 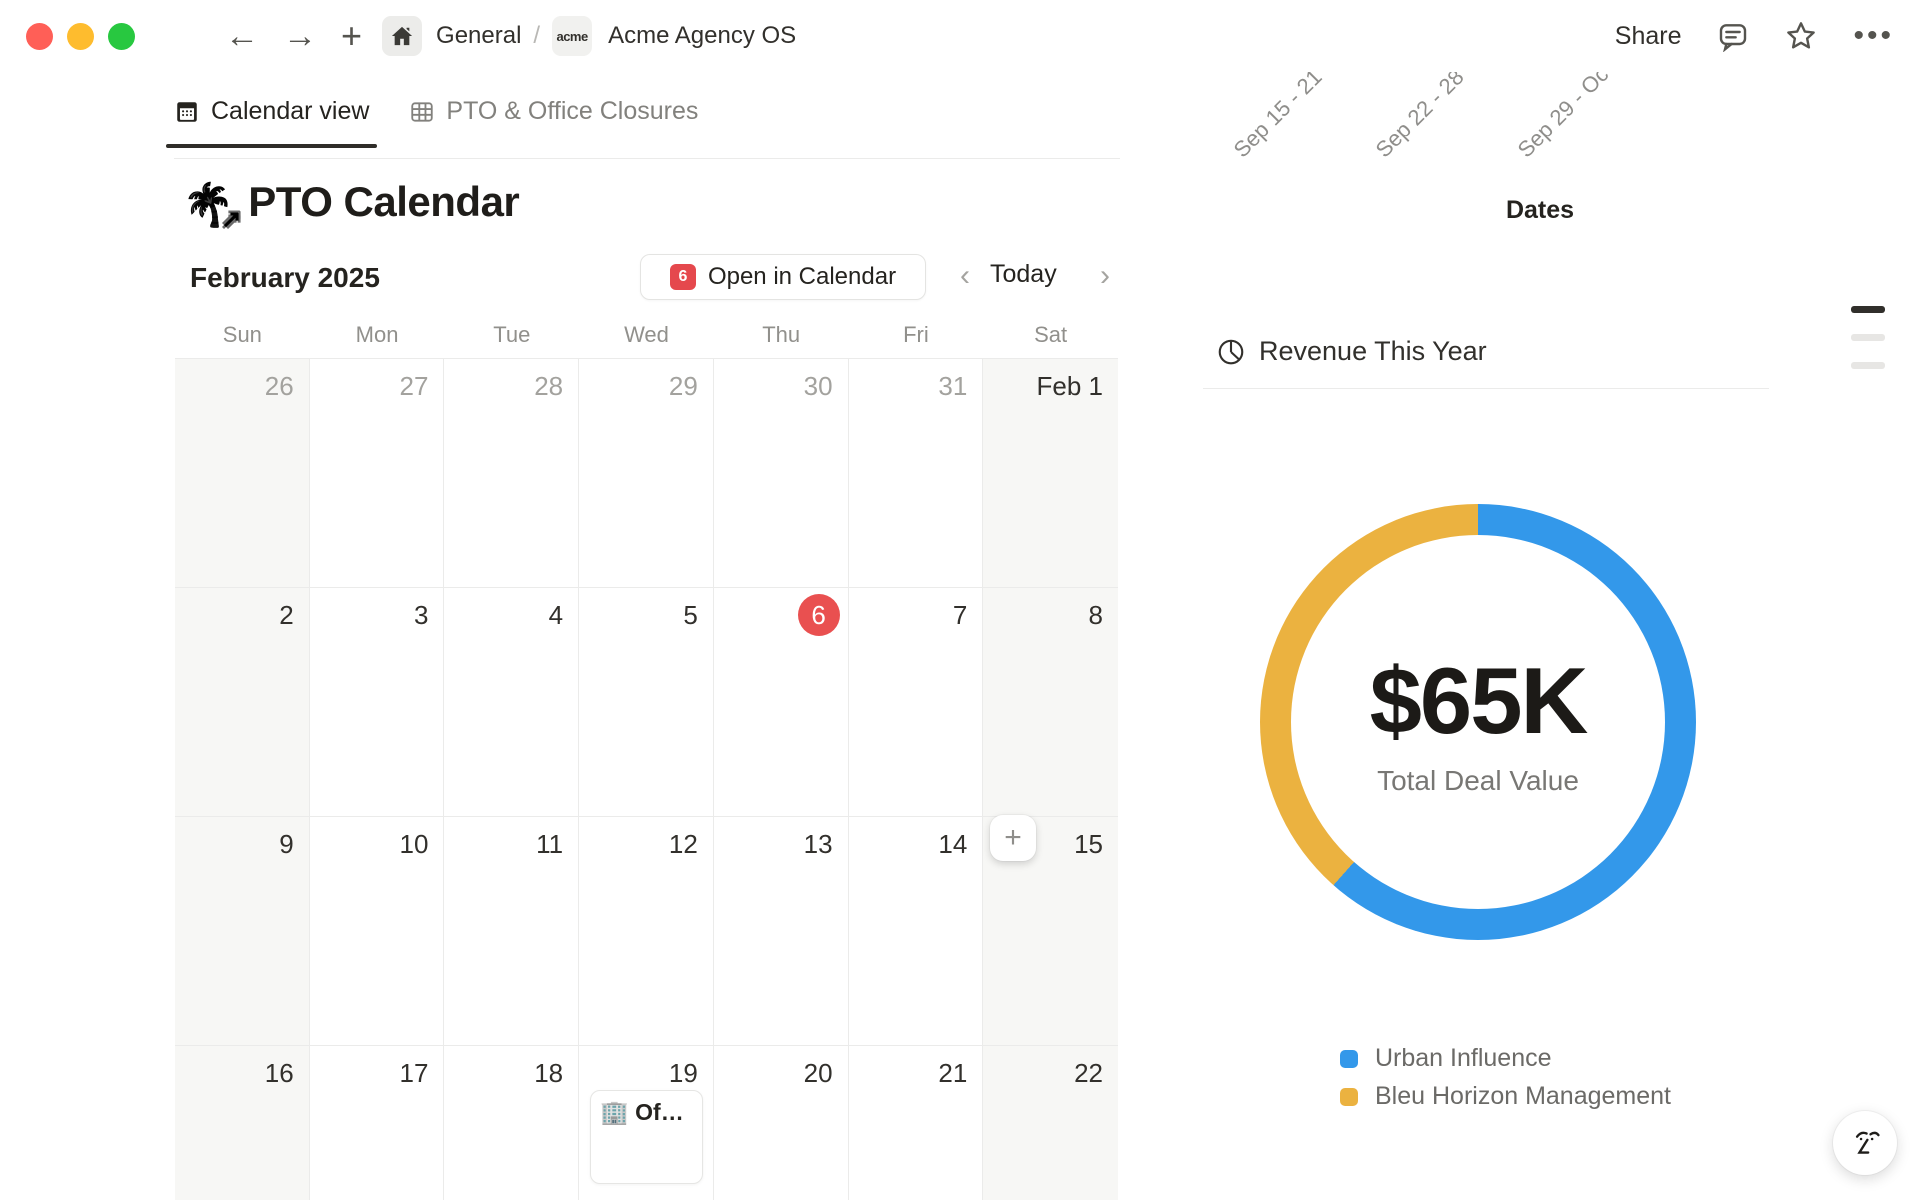 What do you see at coordinates (512, 931) in the screenshot?
I see `calendar-day-cell: 11` at bounding box center [512, 931].